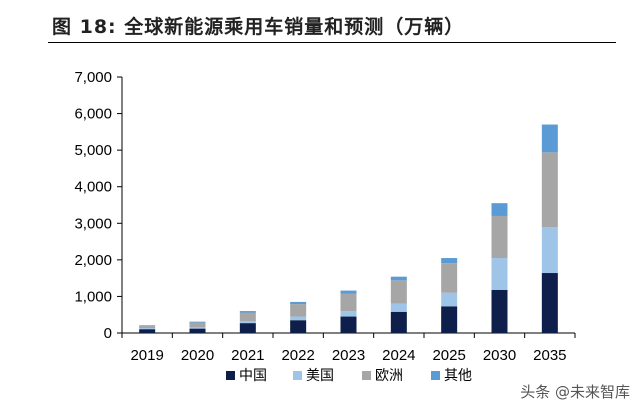  I want to click on bar-segment-2019-中国, so click(147, 331).